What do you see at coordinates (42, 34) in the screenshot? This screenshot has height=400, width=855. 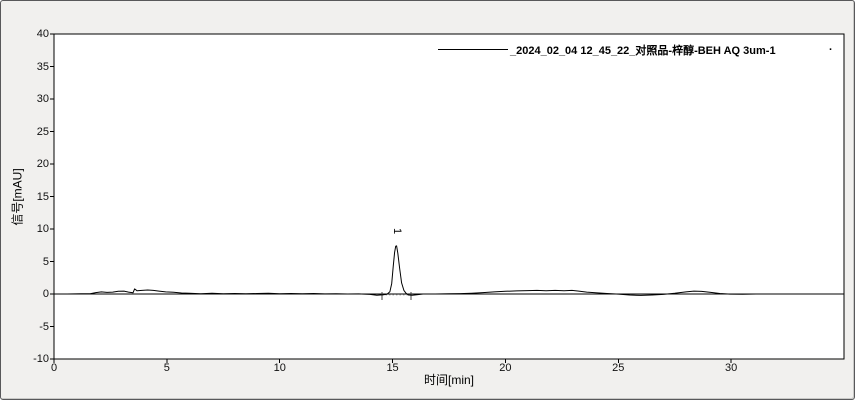 I see `y-tick-label: 40` at bounding box center [42, 34].